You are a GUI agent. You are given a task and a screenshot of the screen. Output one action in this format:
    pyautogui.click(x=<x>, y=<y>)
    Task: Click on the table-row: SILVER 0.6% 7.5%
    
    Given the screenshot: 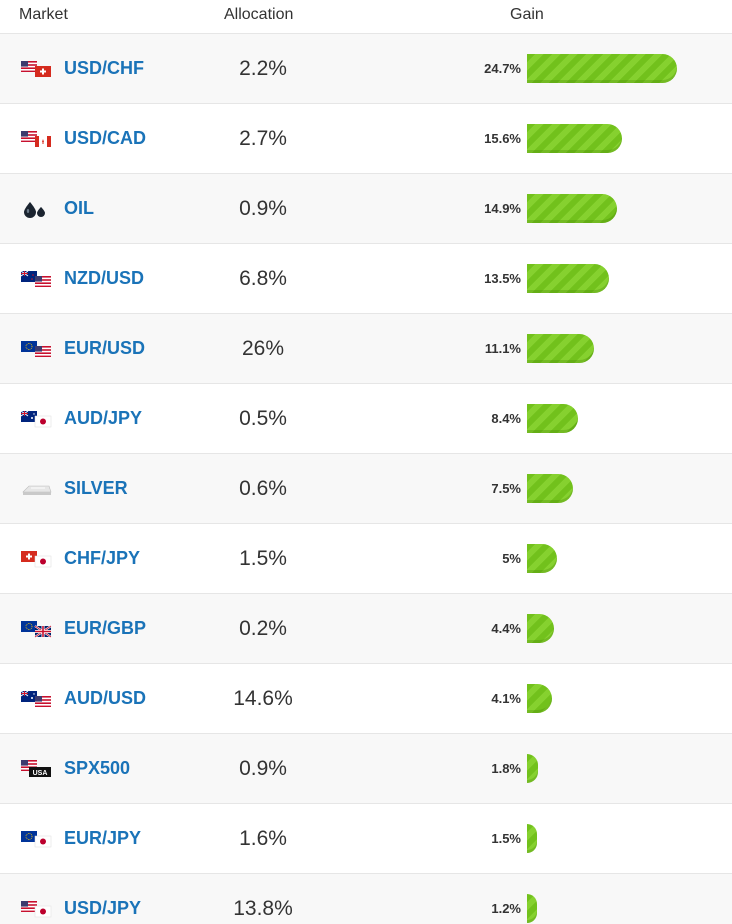 What is the action you would take?
    pyautogui.click(x=366, y=488)
    